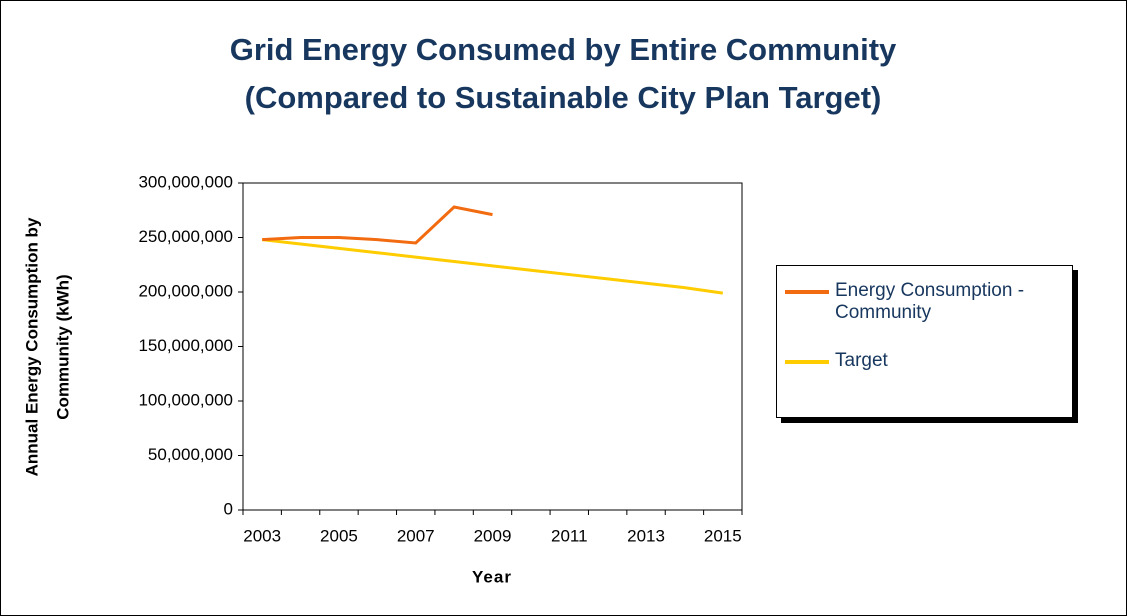 The width and height of the screenshot is (1127, 616). I want to click on chart-title: Grid Energy Consumed by Entire Community, so click(563, 49).